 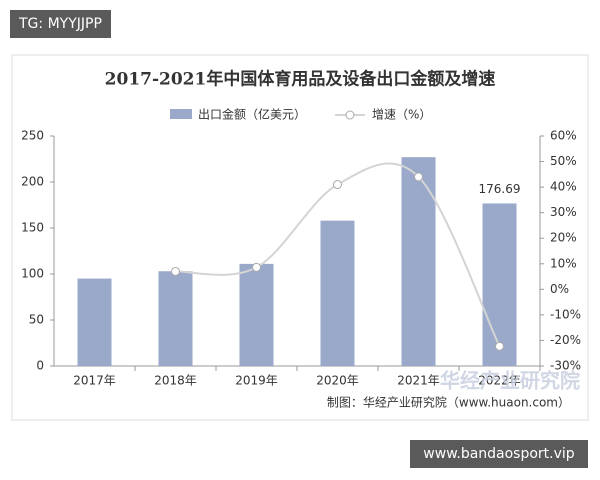 What do you see at coordinates (40, 366) in the screenshot?
I see `y-tick-label: 0` at bounding box center [40, 366].